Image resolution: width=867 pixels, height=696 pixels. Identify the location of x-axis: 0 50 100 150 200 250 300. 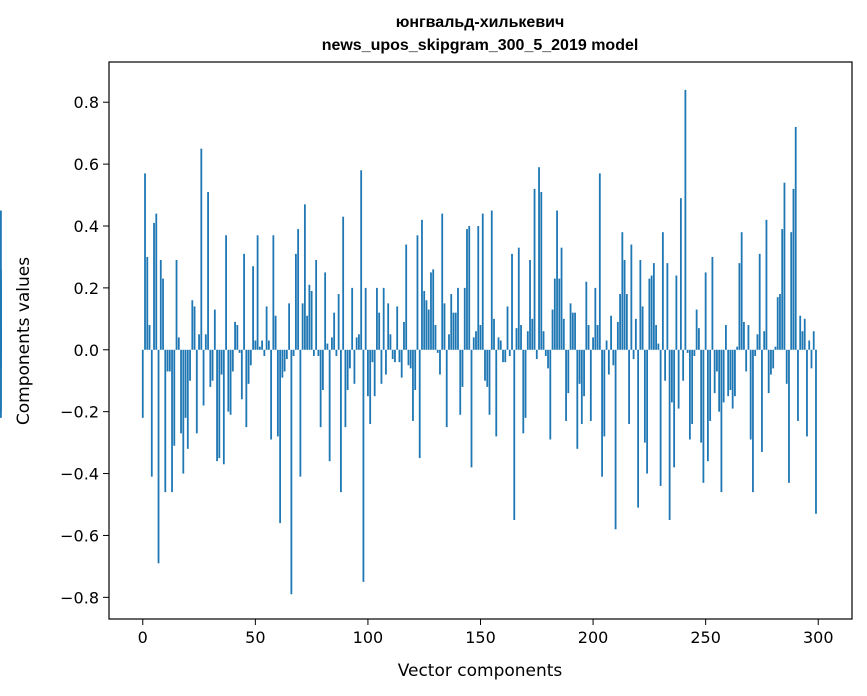
(486, 633).